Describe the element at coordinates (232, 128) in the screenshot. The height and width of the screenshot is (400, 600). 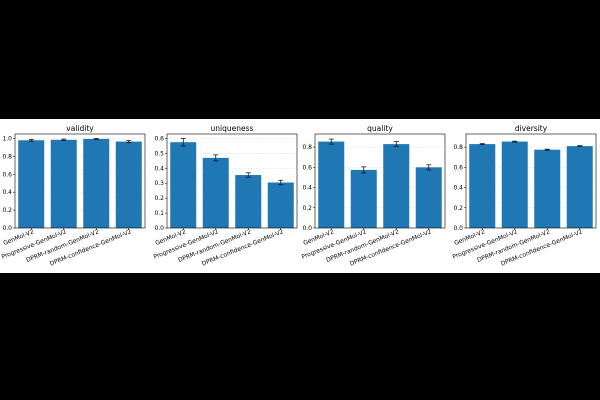
I see `chart-title: uniqueness` at that location.